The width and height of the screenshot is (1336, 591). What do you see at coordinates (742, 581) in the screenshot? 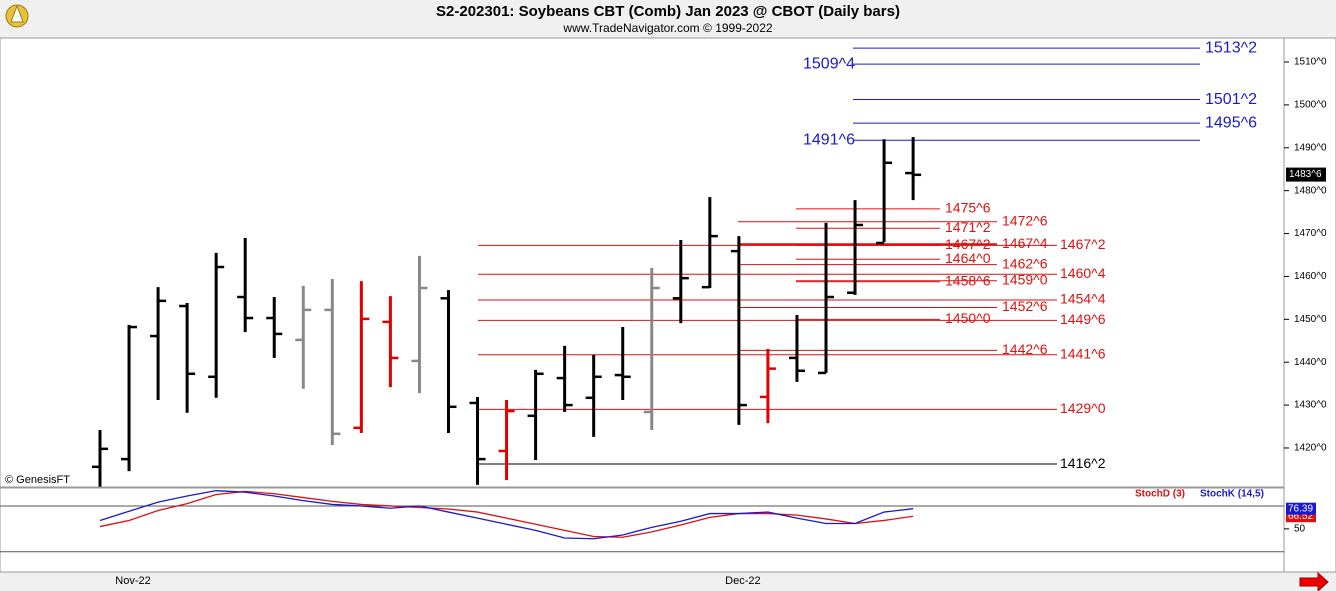
I see `x-tick-label: Dec-22` at bounding box center [742, 581].